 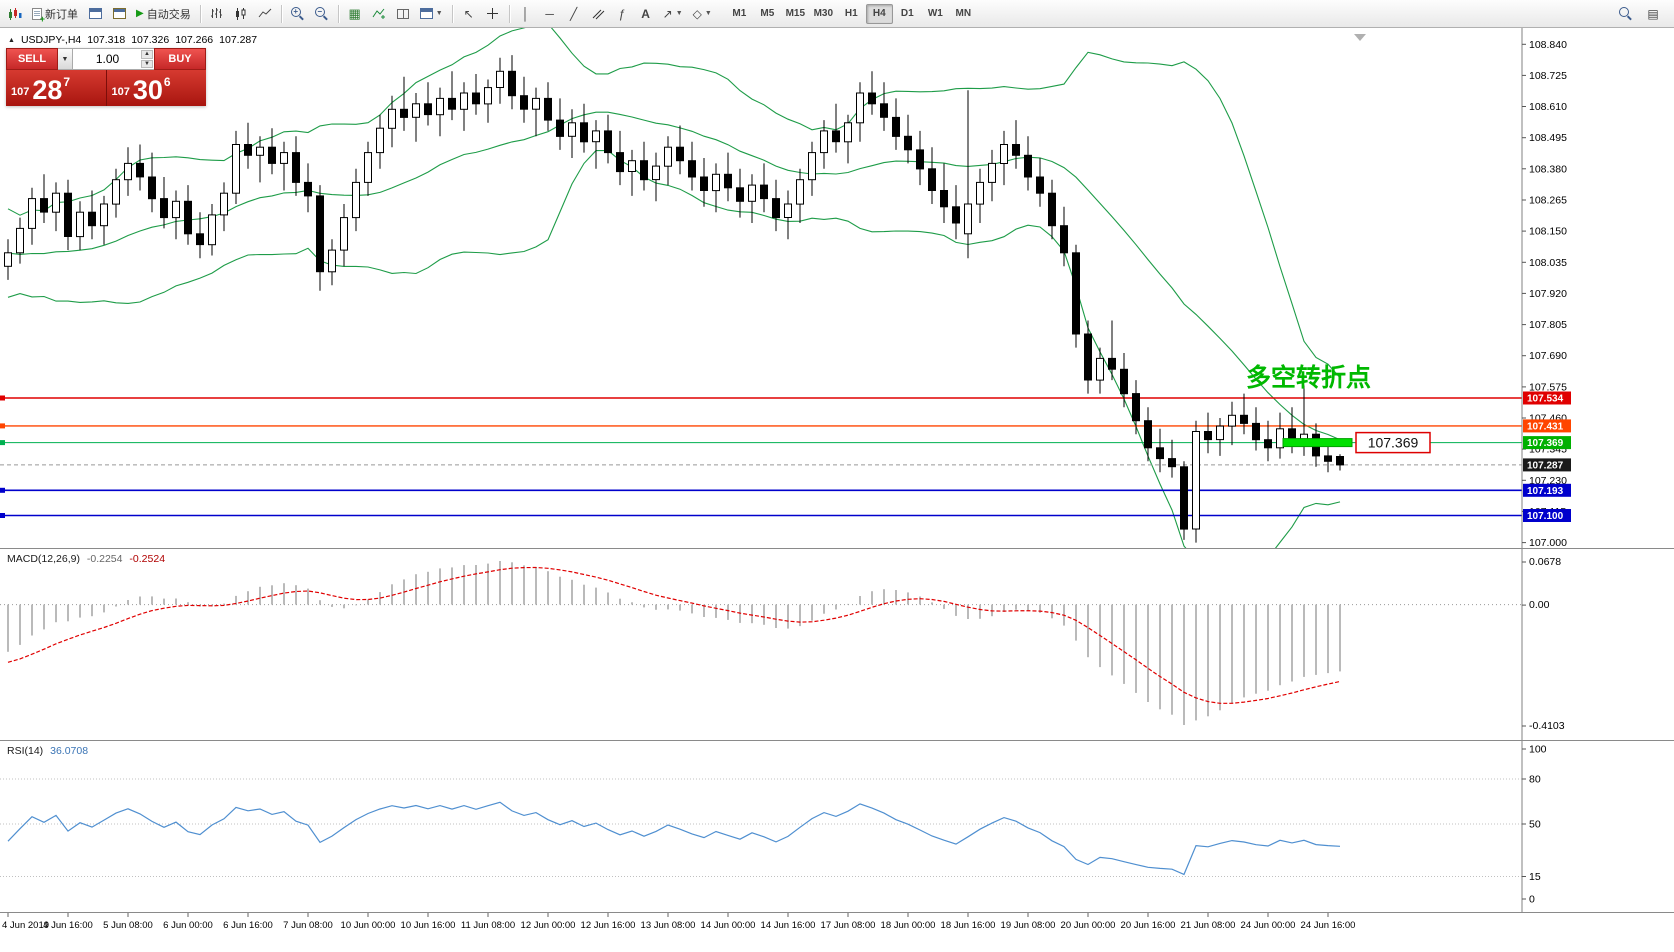 What do you see at coordinates (32, 59) in the screenshot?
I see `sell-button: SELL` at bounding box center [32, 59].